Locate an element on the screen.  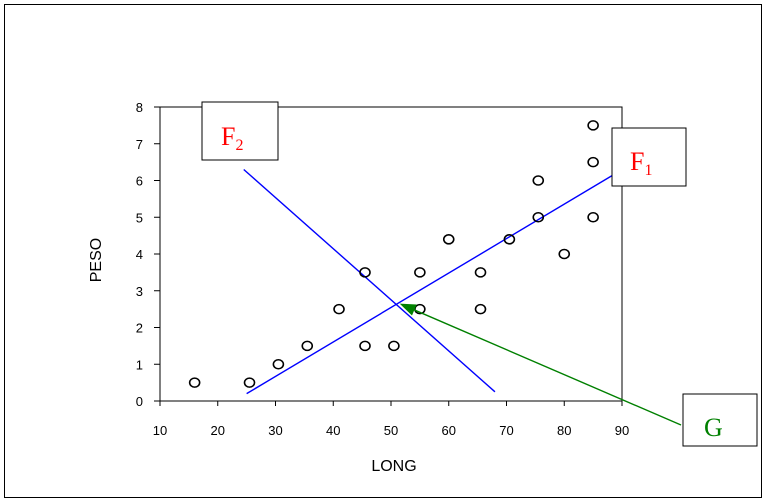
svg-text: F1 is located at coordinates (641, 163).